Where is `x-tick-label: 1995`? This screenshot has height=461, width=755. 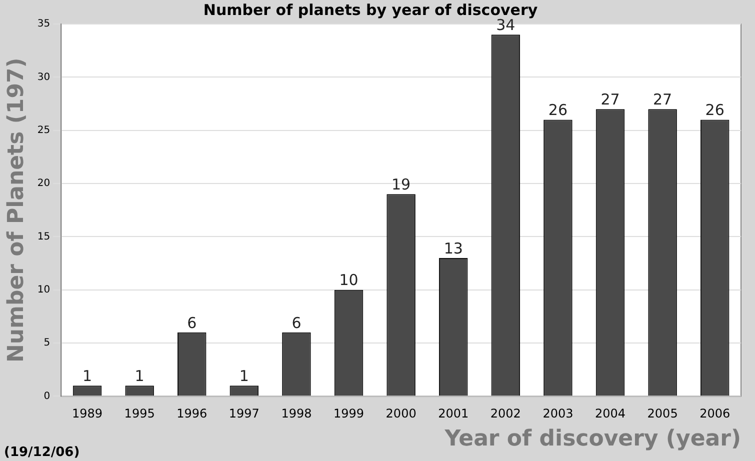 x-tick-label: 1995 is located at coordinates (139, 413).